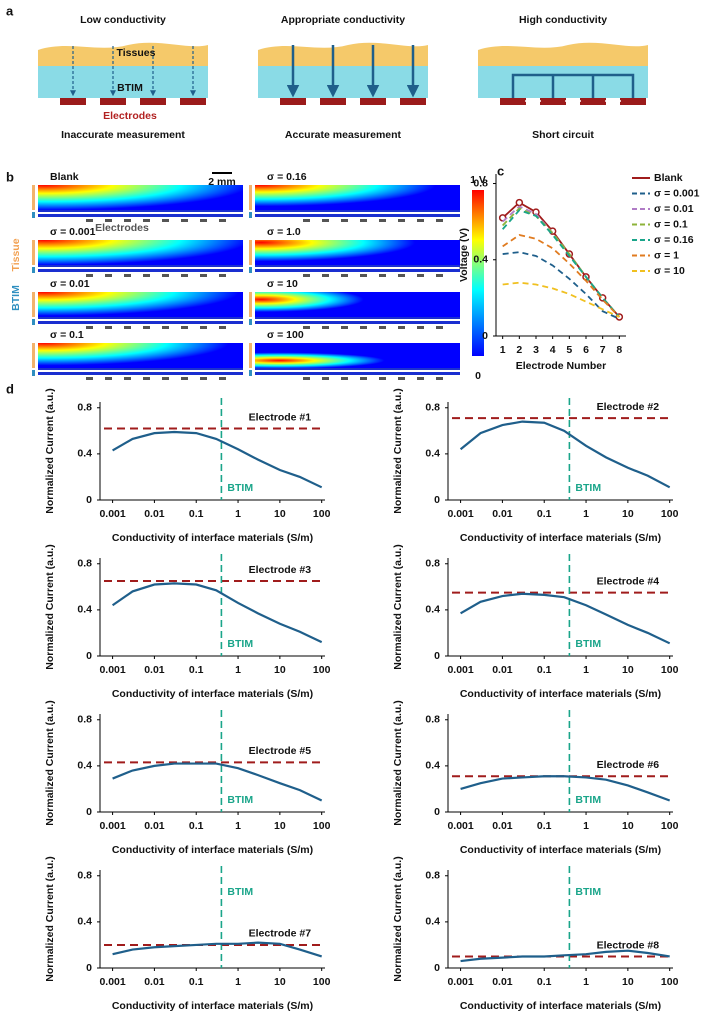 This screenshot has height=1020, width=702. What do you see at coordinates (343, 54) in the screenshot?
I see `tissue-layer` at bounding box center [343, 54].